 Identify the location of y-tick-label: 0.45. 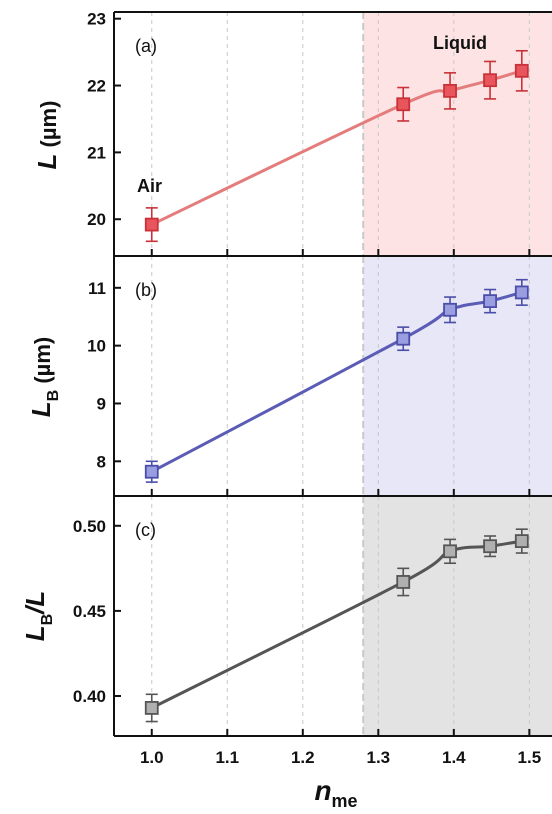
(89, 611).